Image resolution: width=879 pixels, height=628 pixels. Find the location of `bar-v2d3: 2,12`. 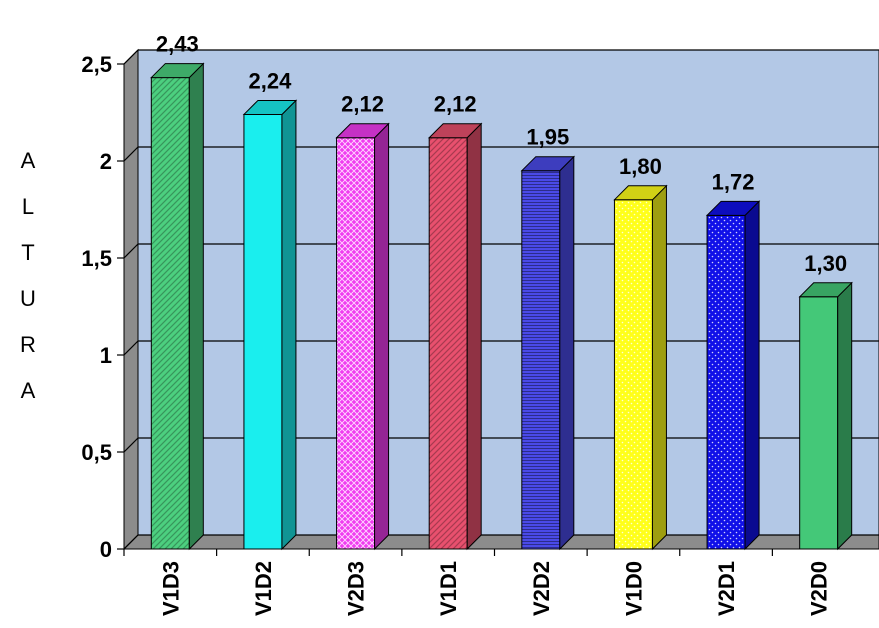

bar-v2d3: 2,12 is located at coordinates (362, 321).